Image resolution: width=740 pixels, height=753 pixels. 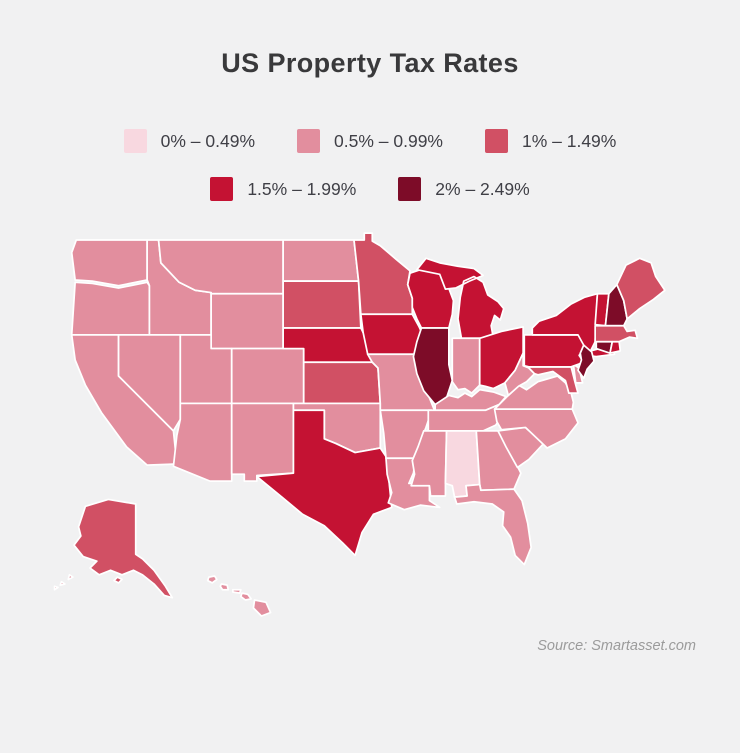 I want to click on source-attribution: Source: Smartasset.com, so click(x=616, y=646).